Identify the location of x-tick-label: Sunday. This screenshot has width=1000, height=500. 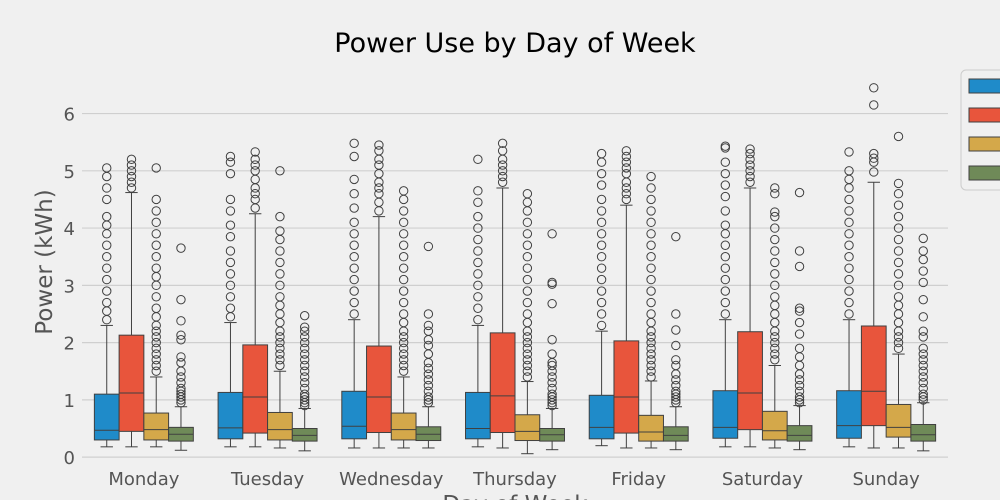
(886, 479).